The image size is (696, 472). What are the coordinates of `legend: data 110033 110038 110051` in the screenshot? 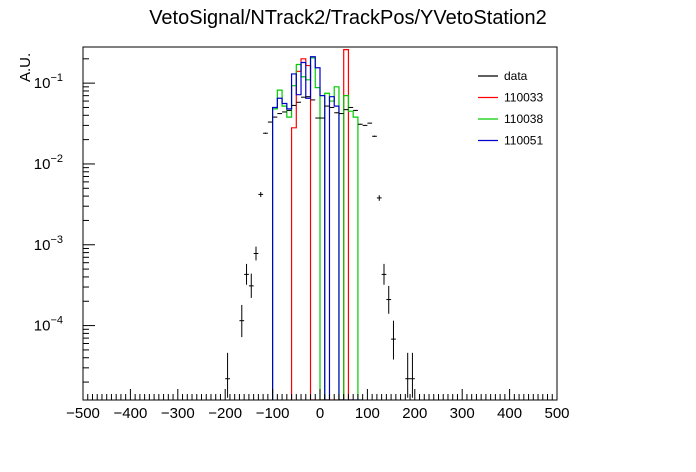 It's located at (510, 108).